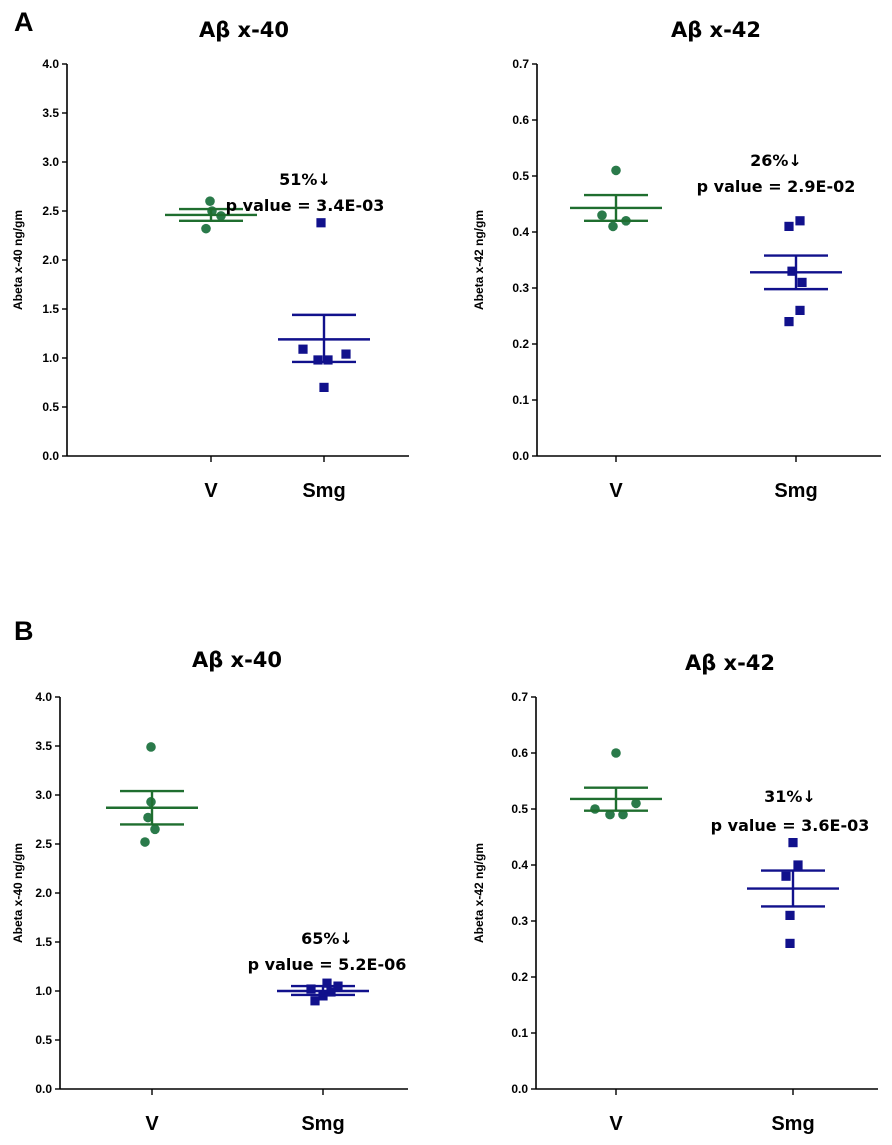 The image size is (892, 1145). Describe the element at coordinates (24, 22) in the screenshot. I see `panel-label-a: A` at that location.